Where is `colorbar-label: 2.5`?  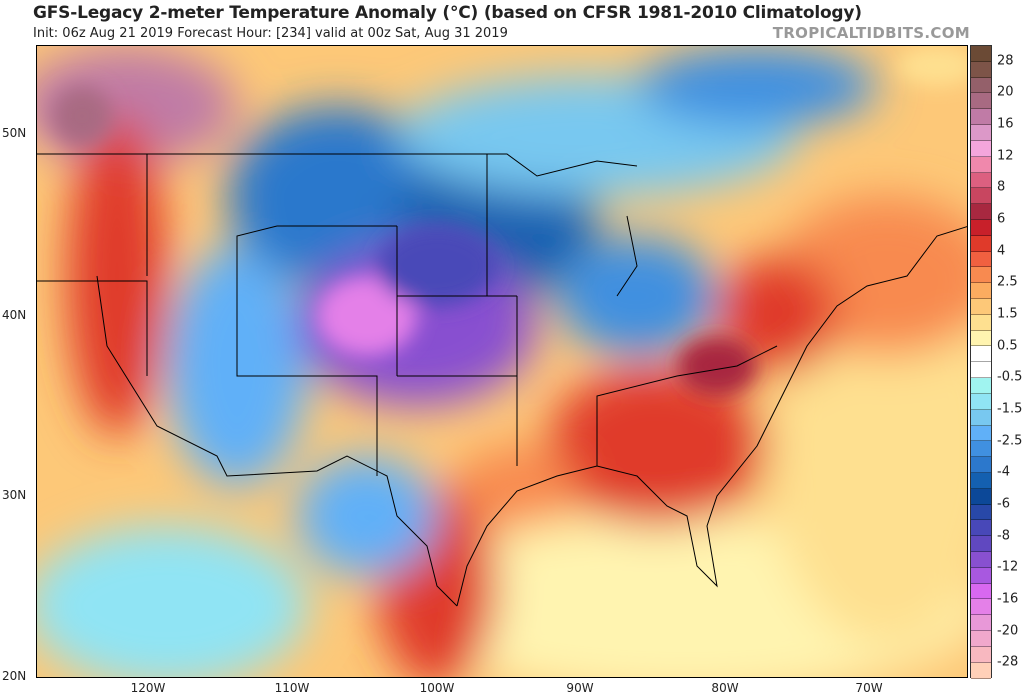 colorbar-label: 2.5 is located at coordinates (1007, 282).